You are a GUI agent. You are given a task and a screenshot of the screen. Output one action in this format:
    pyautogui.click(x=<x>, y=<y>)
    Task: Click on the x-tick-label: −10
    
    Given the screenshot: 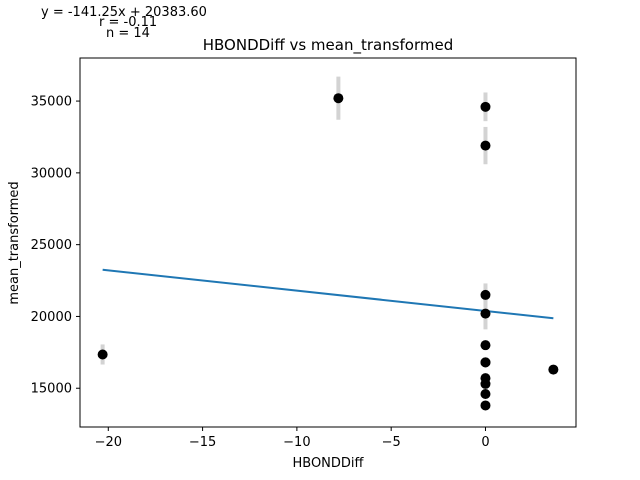 What is the action you would take?
    pyautogui.click(x=296, y=442)
    